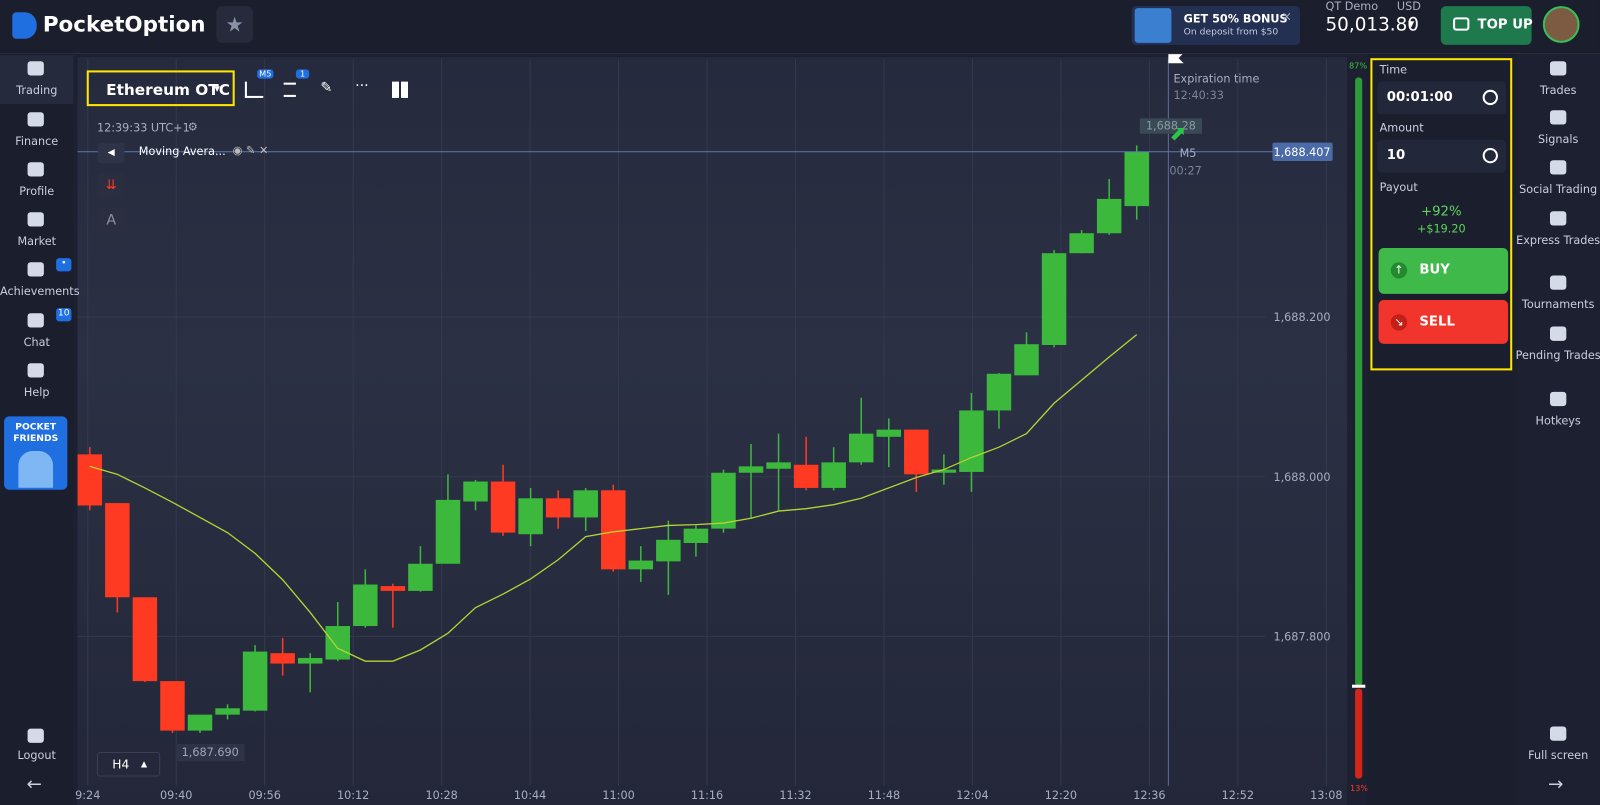 The image size is (1600, 805). What do you see at coordinates (1176, 58) in the screenshot?
I see `expiration-flag` at bounding box center [1176, 58].